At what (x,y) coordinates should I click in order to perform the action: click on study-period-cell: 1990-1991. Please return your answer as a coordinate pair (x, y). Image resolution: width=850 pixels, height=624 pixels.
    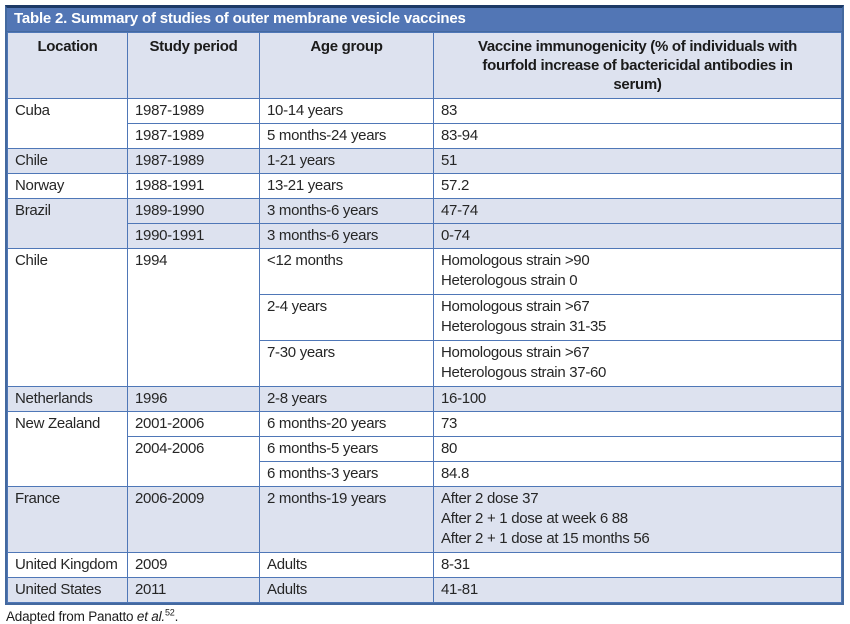
    Looking at the image, I should click on (193, 236).